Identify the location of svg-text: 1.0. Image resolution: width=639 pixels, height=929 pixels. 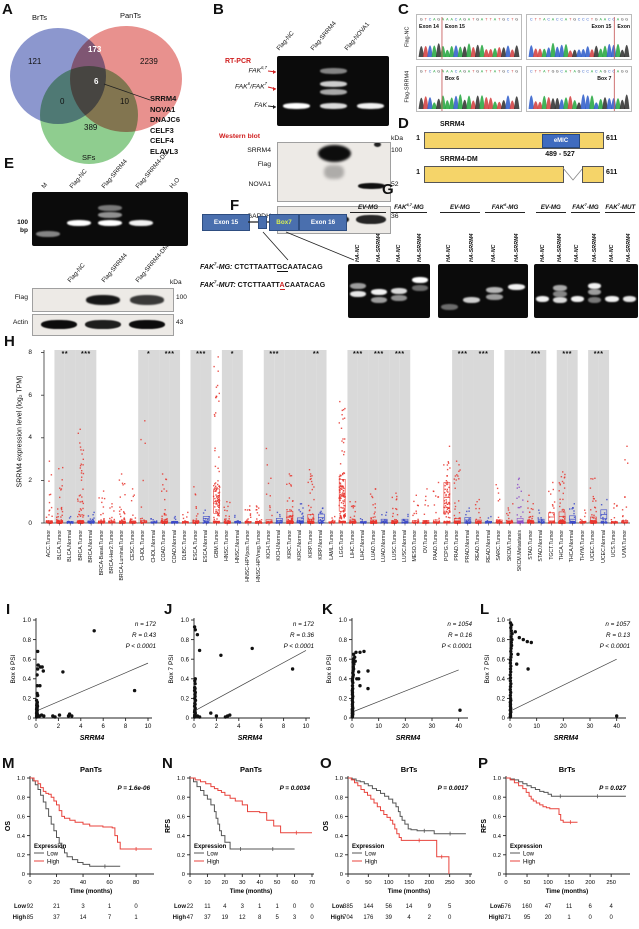
(21, 779).